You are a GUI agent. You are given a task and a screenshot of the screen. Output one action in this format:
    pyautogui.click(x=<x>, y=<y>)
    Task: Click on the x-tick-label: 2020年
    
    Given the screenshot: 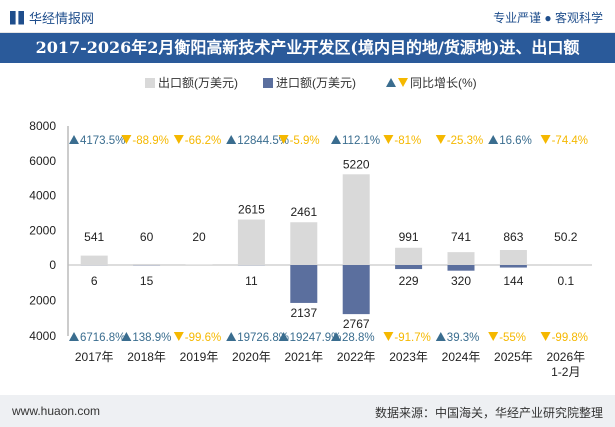 What is the action you would take?
    pyautogui.click(x=251, y=357)
    